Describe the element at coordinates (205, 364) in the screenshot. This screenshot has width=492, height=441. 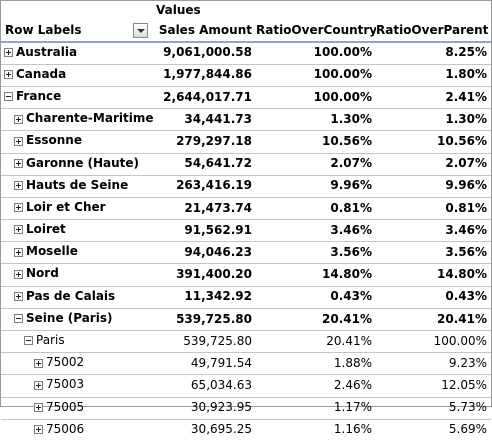
I see `sales-amount-cell: 49,791.54` at that location.